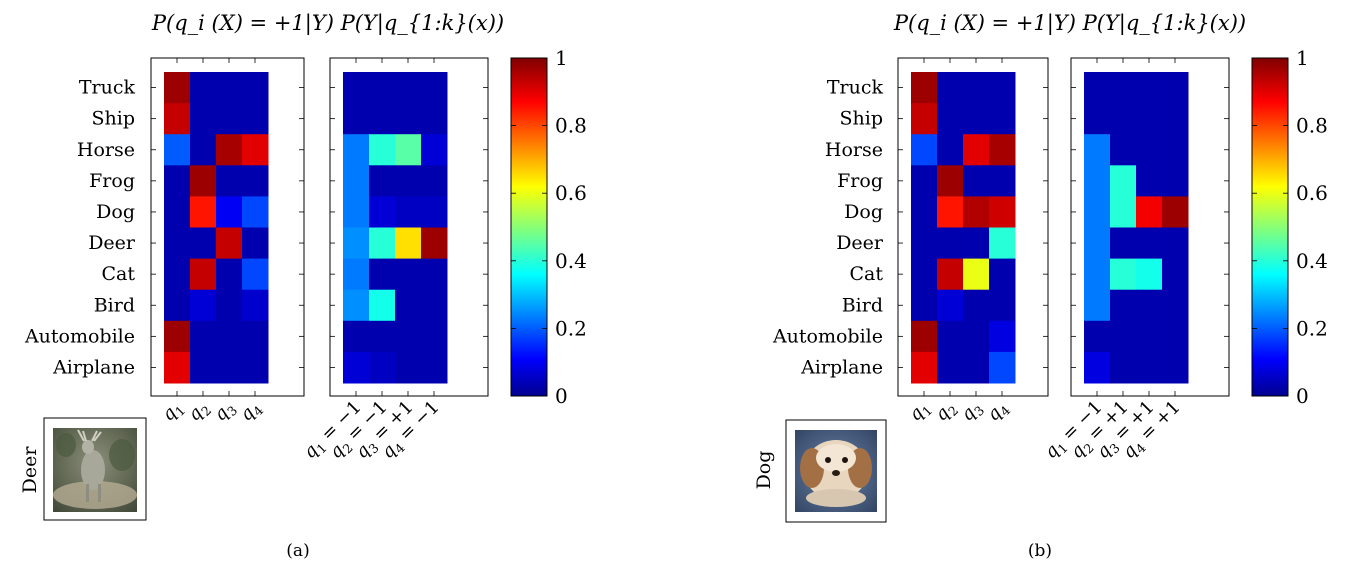 The image size is (1352, 568). Describe the element at coordinates (79, 336) in the screenshot. I see `class-label-automobile: Automobile` at that location.